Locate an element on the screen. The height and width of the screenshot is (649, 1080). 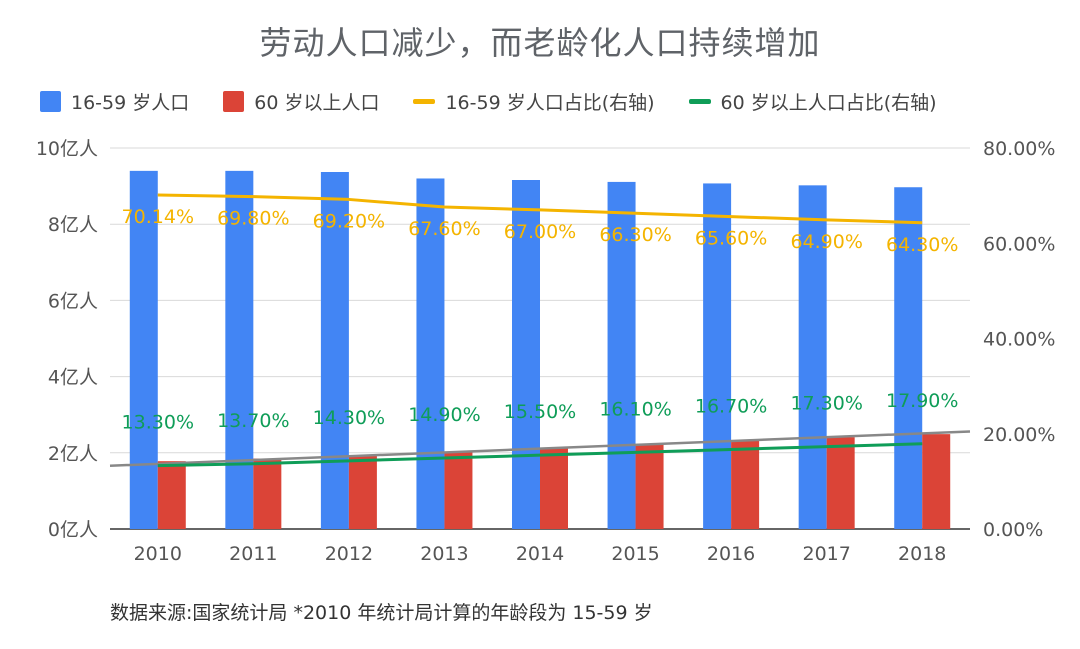
legend-item-working-age: 16-59 岁人口 is located at coordinates (114, 101).